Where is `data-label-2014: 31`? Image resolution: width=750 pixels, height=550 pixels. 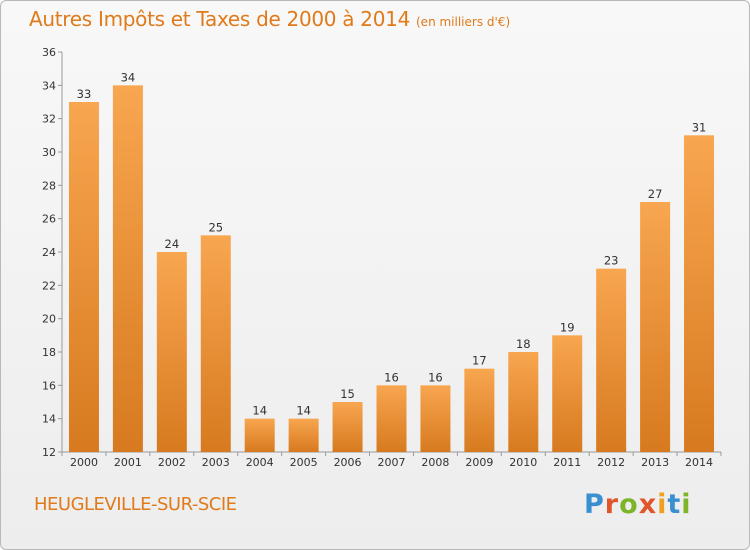 data-label-2014: 31 is located at coordinates (699, 127).